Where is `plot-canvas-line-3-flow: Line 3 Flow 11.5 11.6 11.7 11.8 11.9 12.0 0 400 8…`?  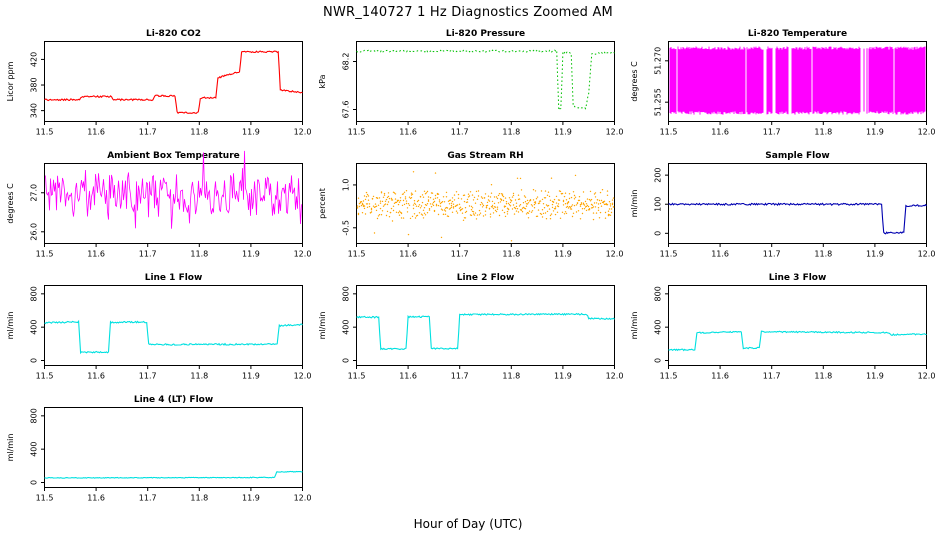 plot-canvas-line-3-flow: Line 3 Flow 11.5 11.6 11.7 11.8 11.9 12.0 0 400 8… is located at coordinates (782, 327).